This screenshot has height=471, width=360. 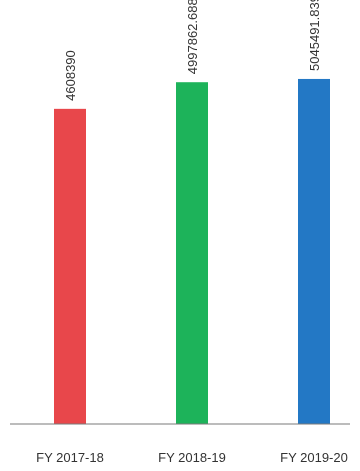 I want to click on value-label-1: 4608390, so click(x=70, y=75).